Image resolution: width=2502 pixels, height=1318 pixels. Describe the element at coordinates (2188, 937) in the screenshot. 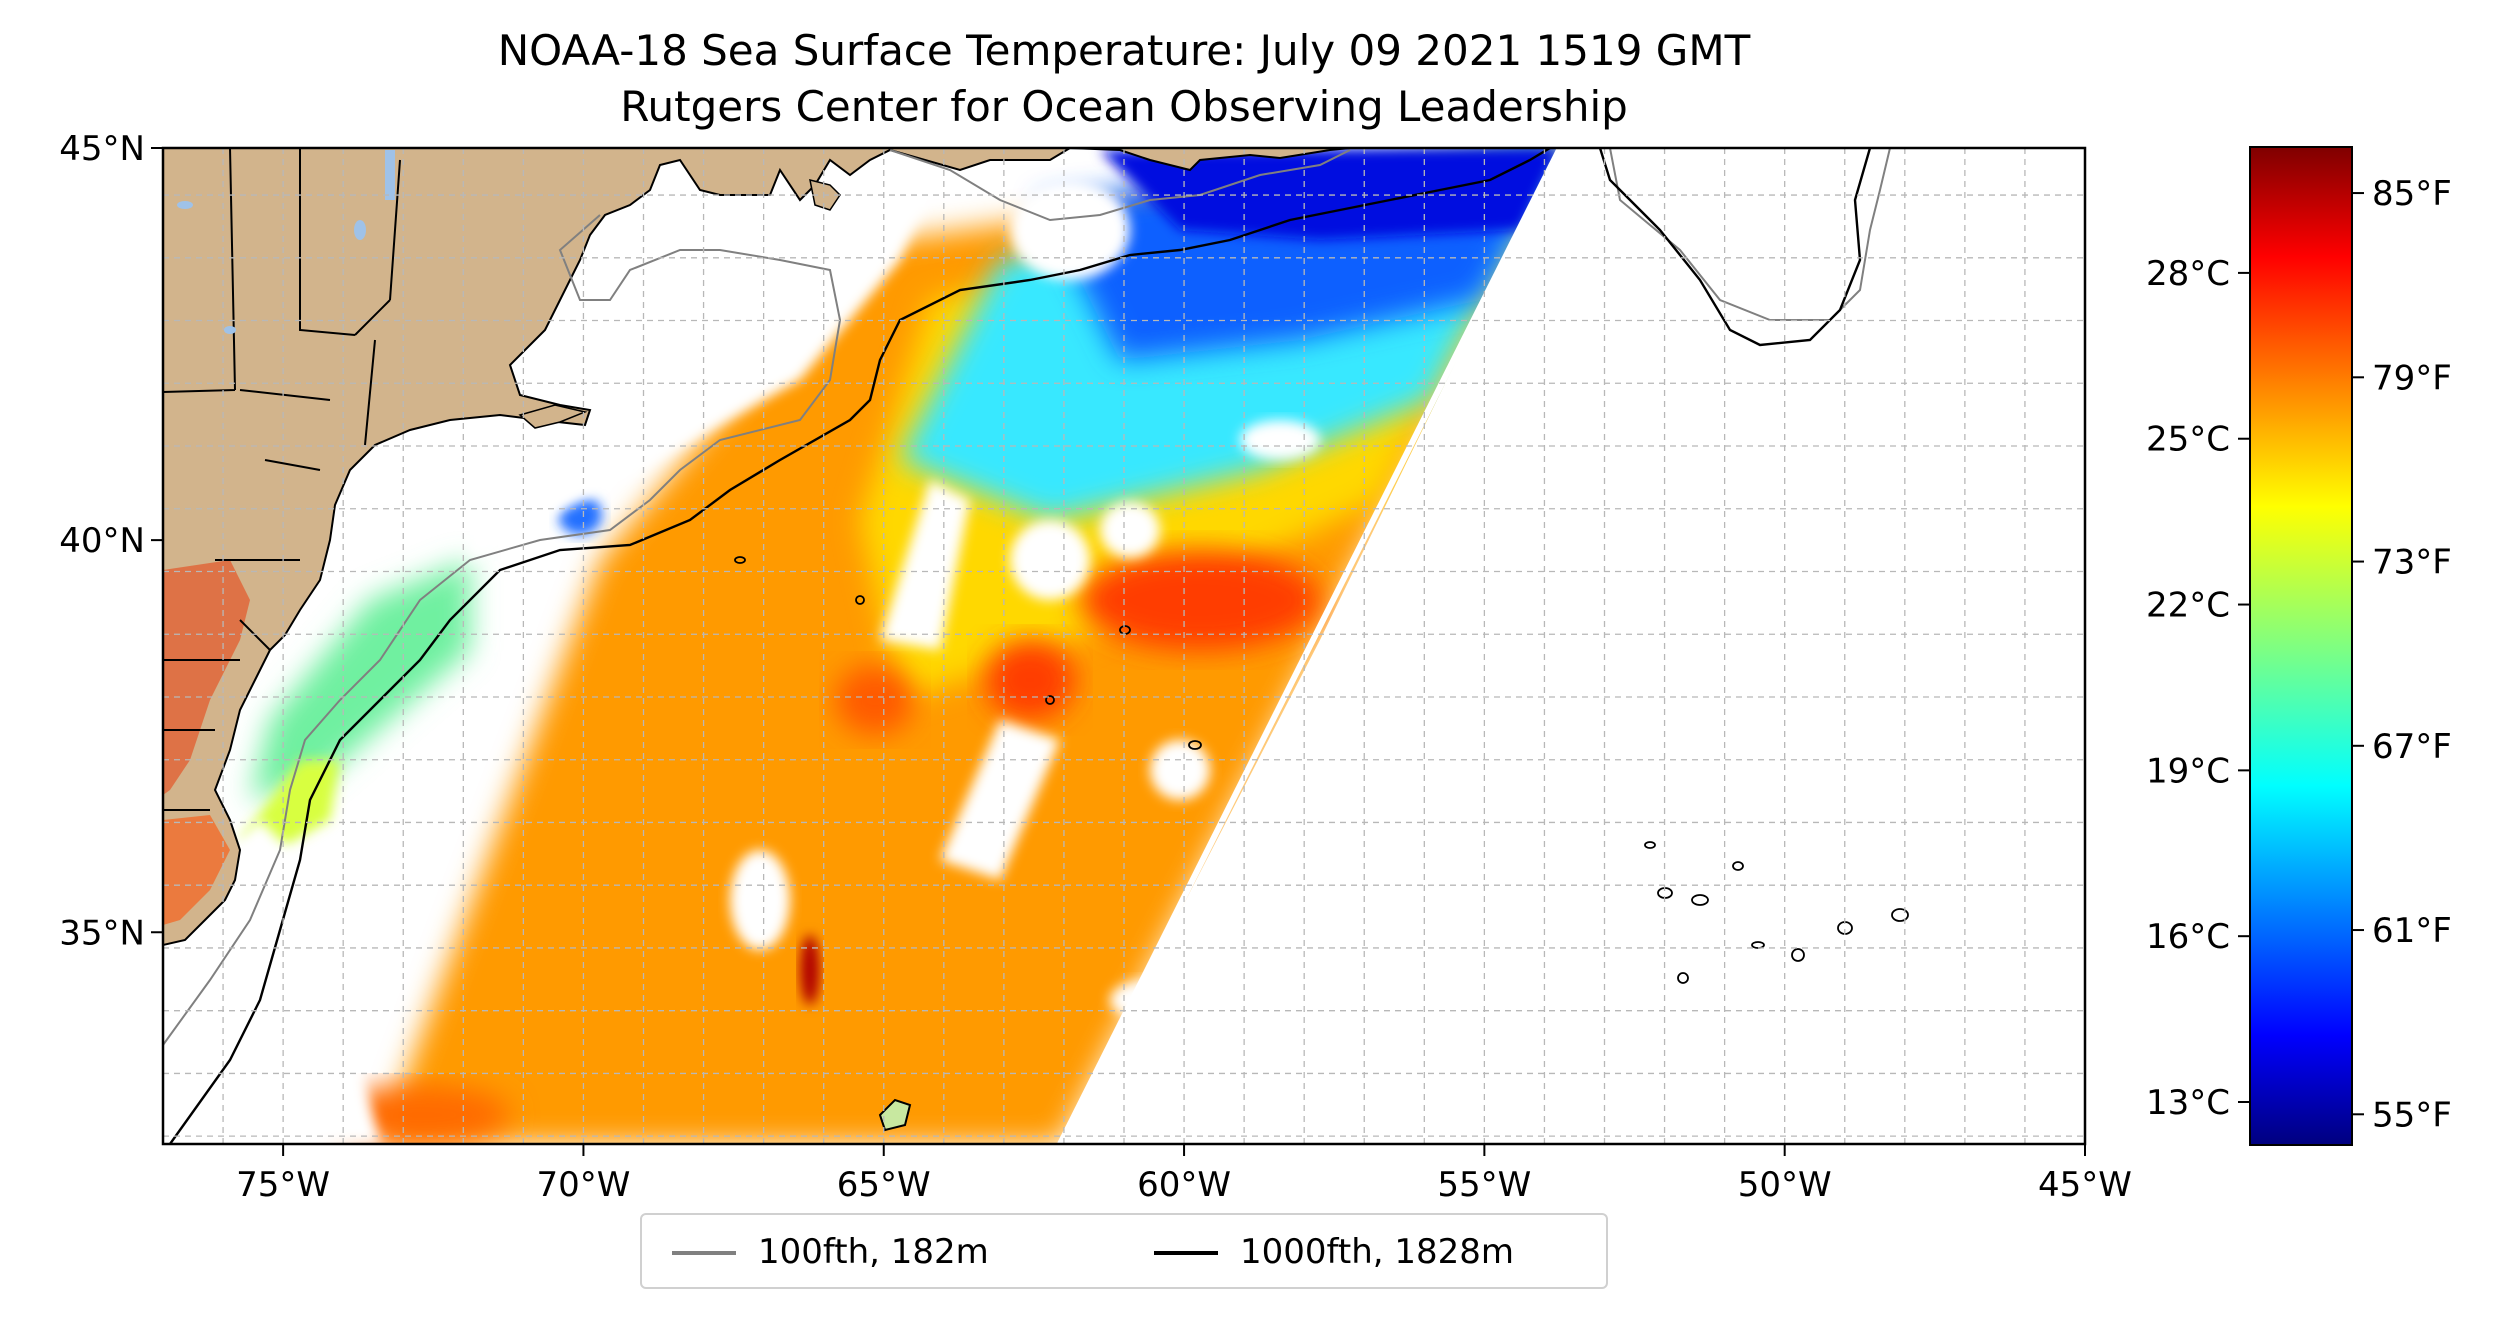

I see `colorbar-c-tick-label: 16°C` at that location.